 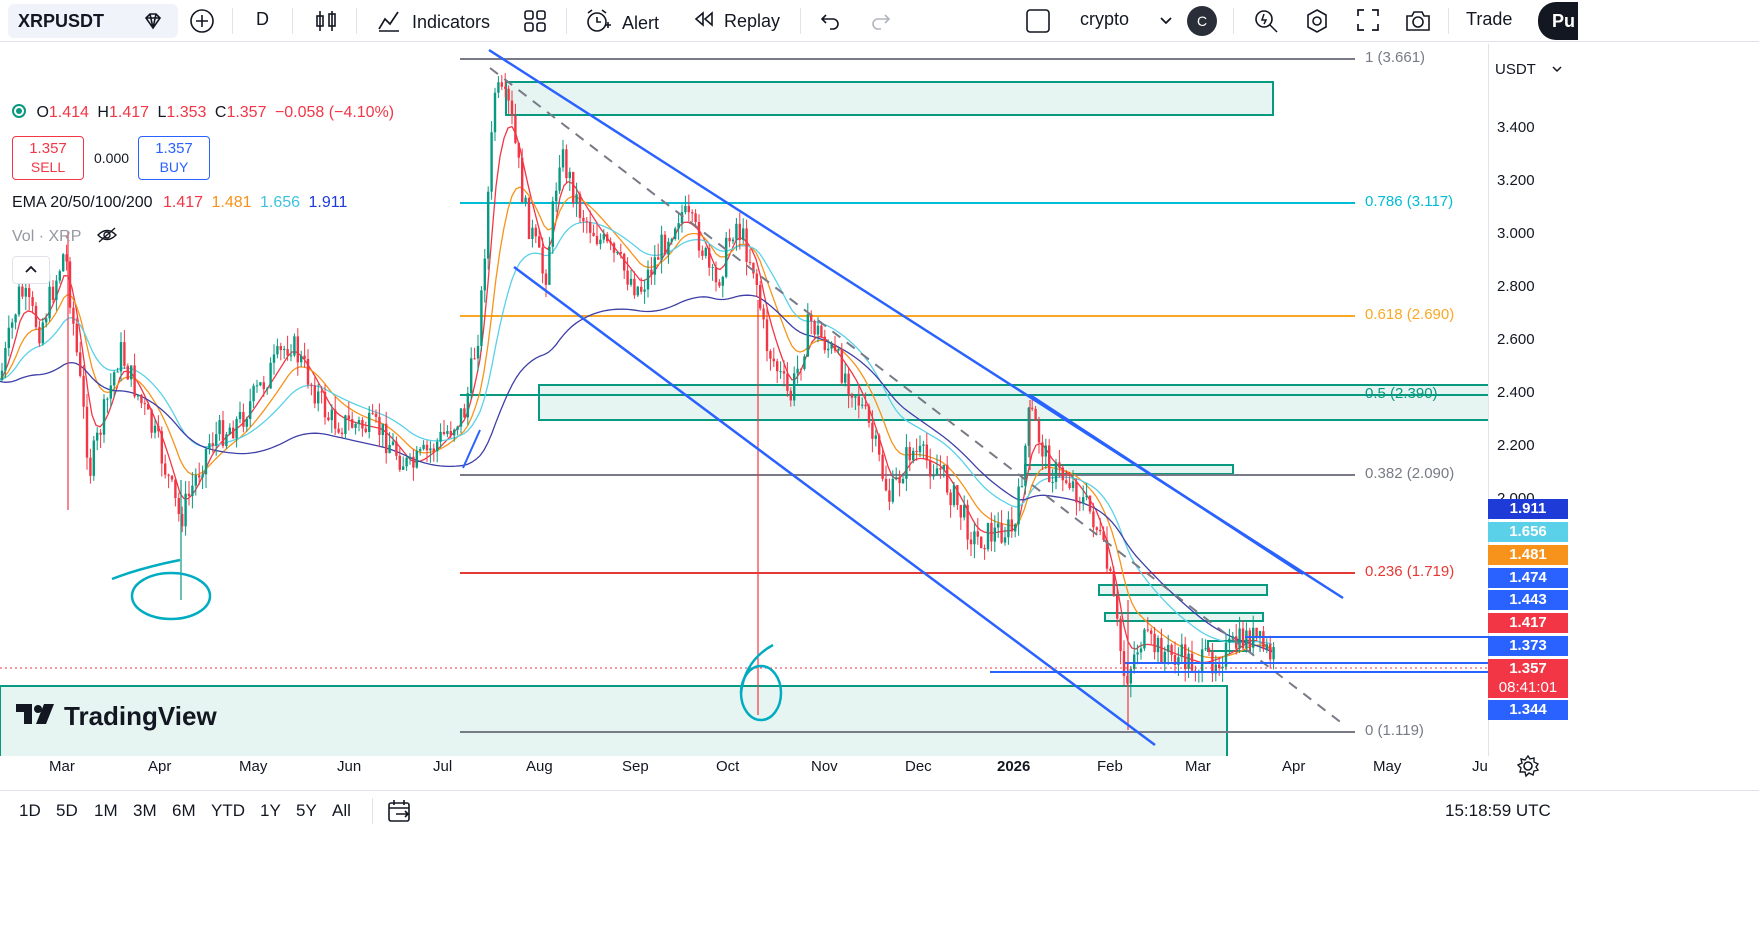 What do you see at coordinates (326, 23) in the screenshot?
I see `candles-icon` at bounding box center [326, 23].